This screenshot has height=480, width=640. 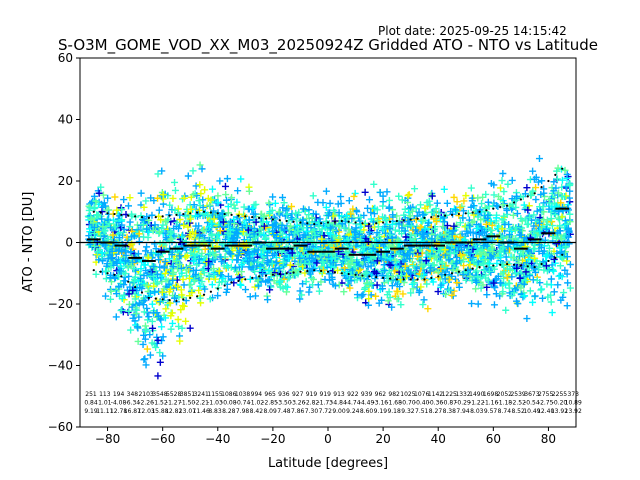 I want to click on bin-annotation: 9.19, so click(x=91, y=411).